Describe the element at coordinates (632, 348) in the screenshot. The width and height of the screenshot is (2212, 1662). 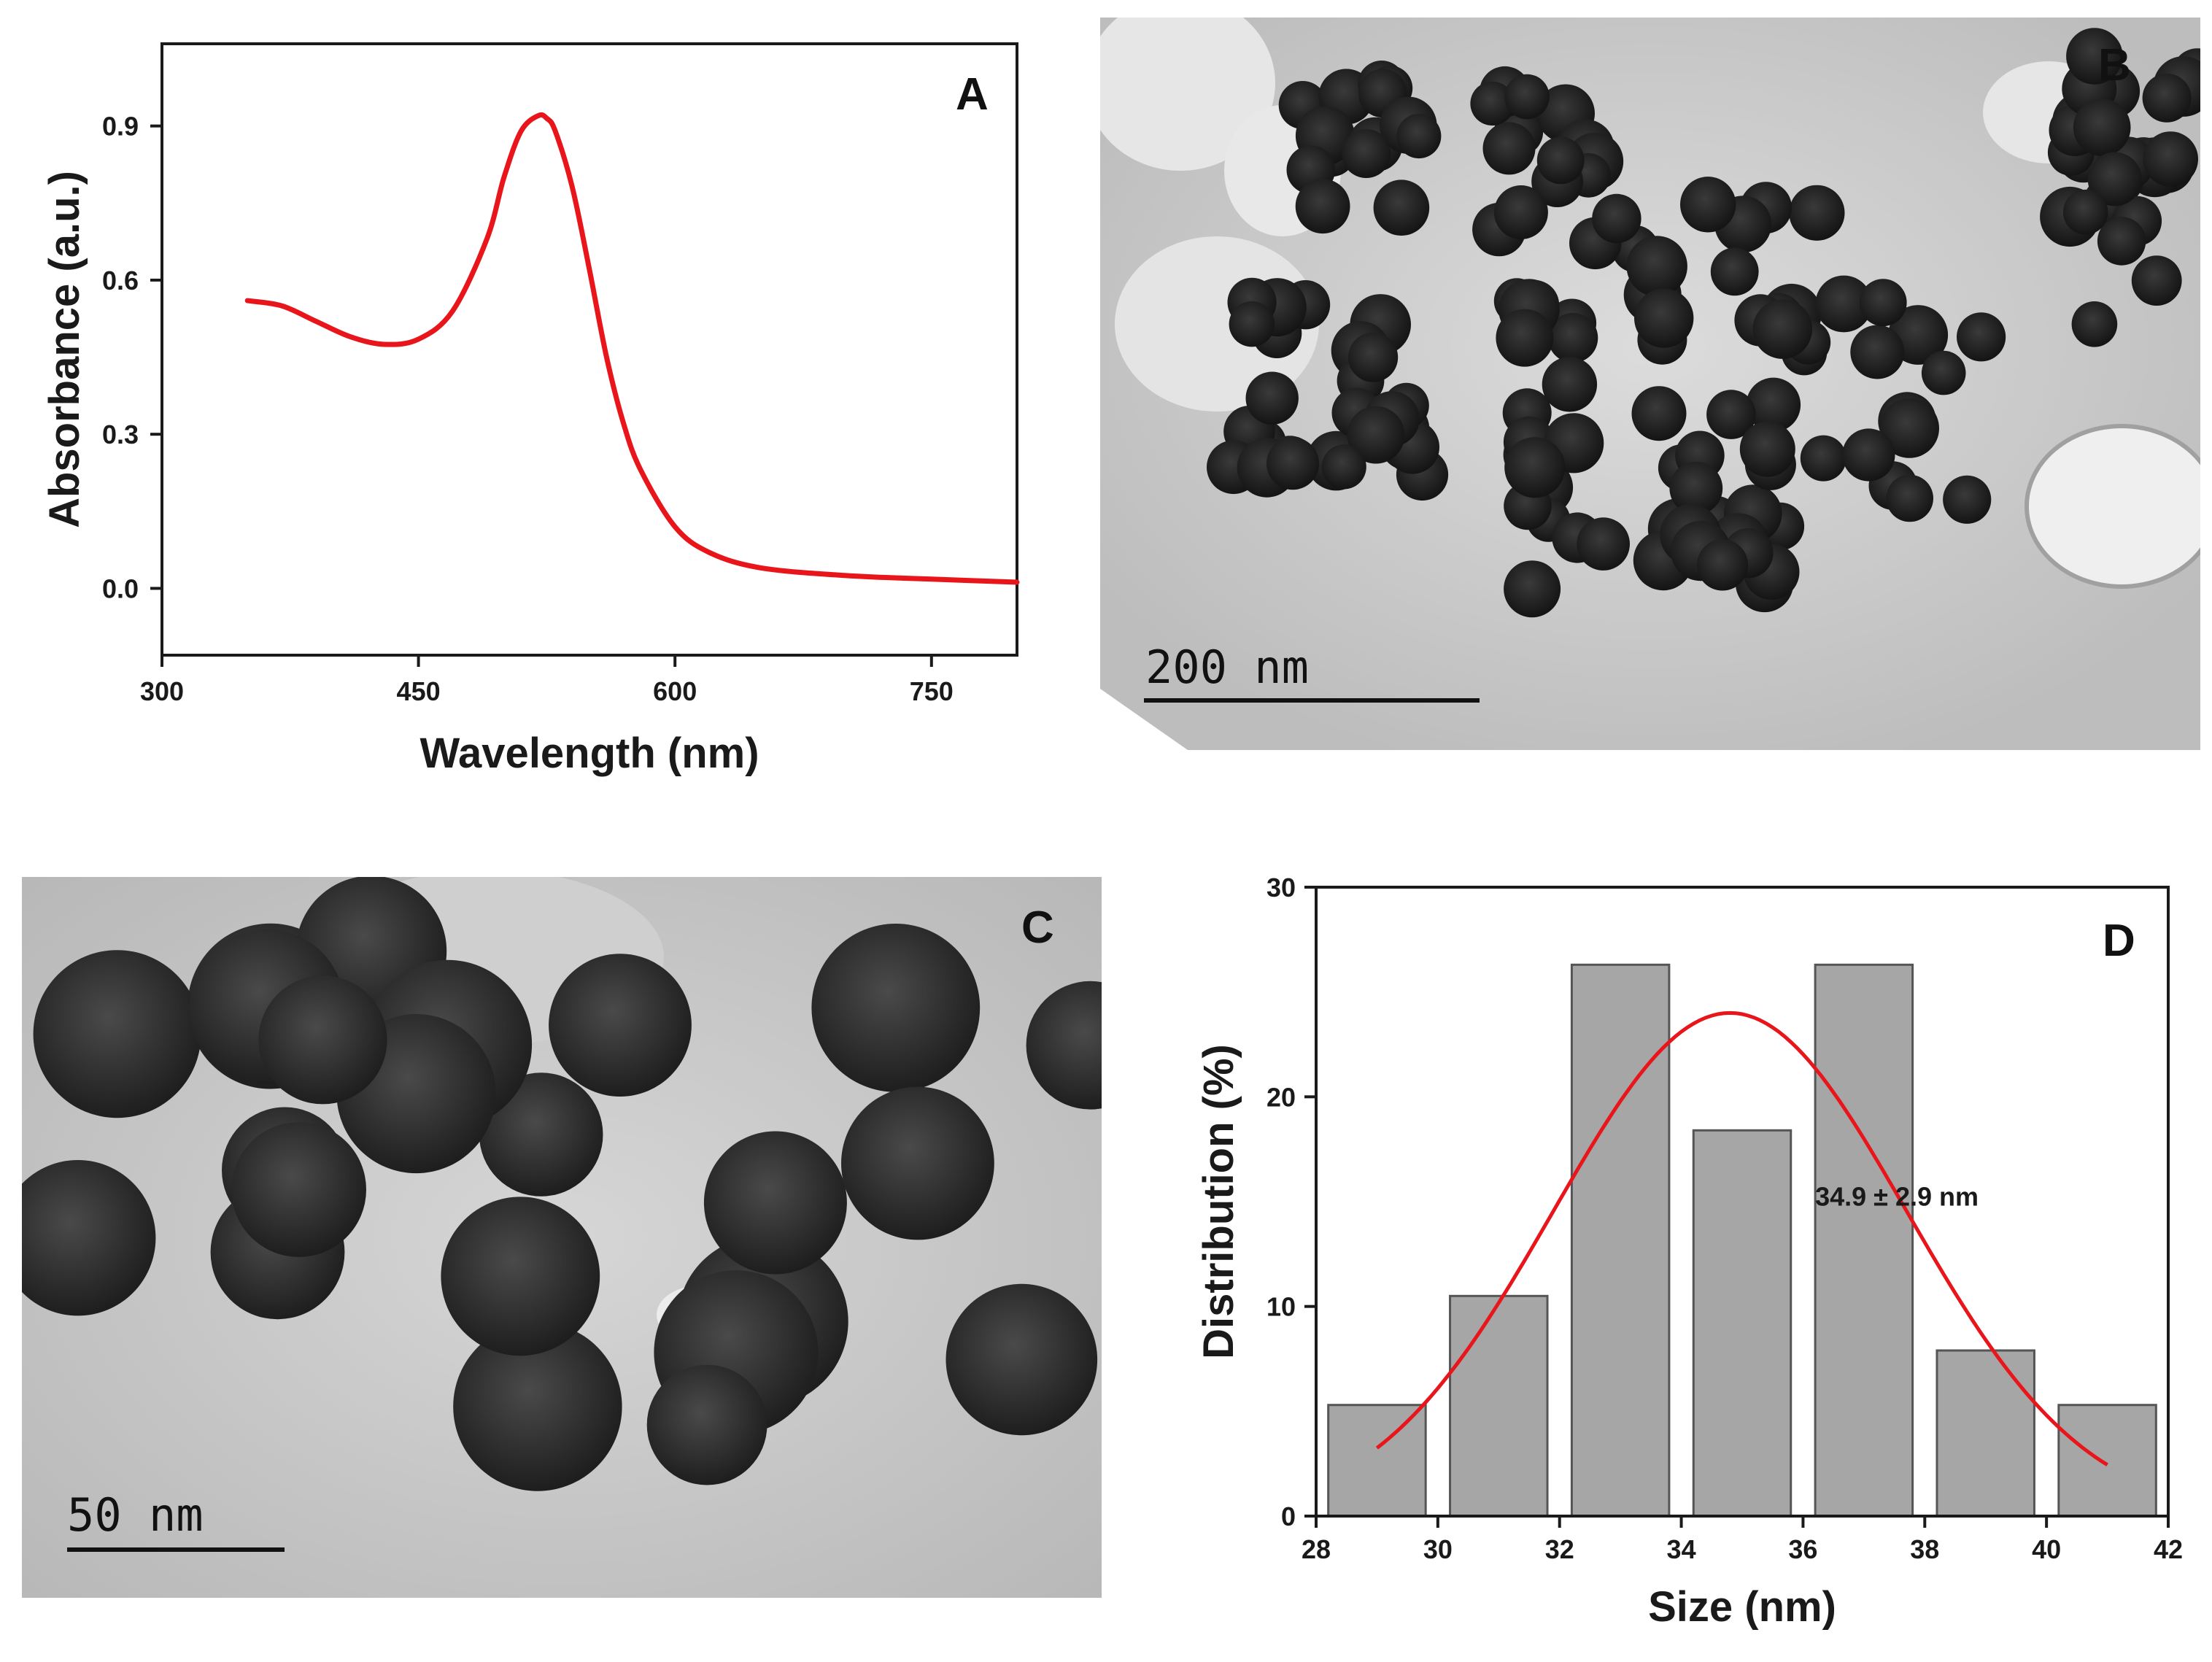
I see `absorbance-series-line` at that location.